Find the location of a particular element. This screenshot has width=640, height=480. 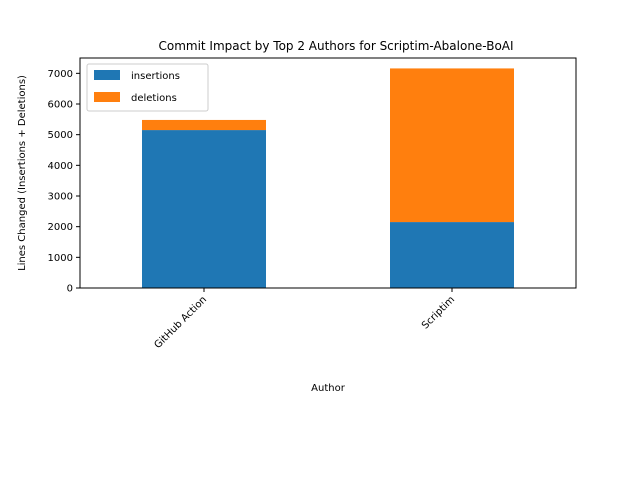

x-axis-title: Author is located at coordinates (328, 388).